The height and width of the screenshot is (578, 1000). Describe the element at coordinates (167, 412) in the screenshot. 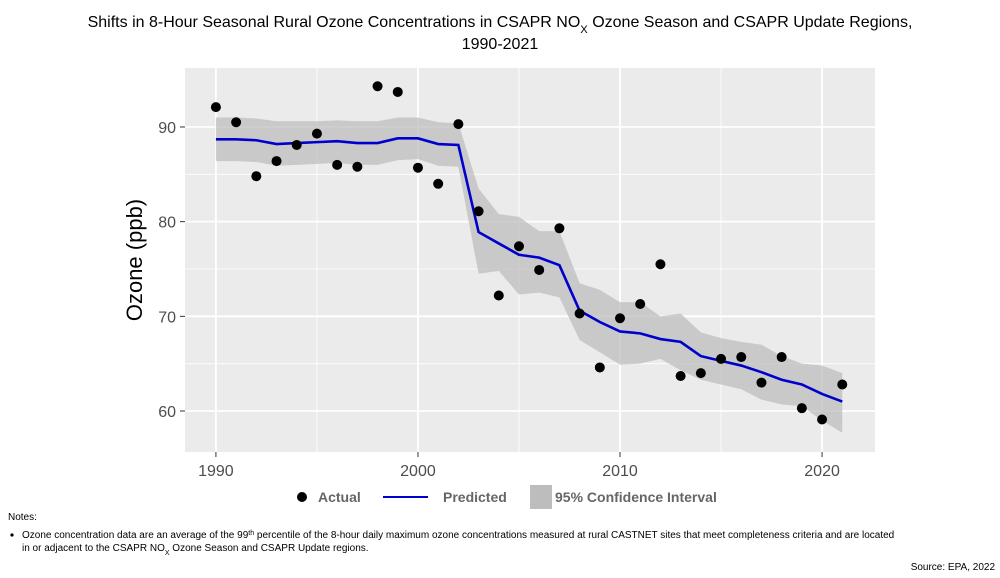

I see `y-tick-label: 60` at that location.